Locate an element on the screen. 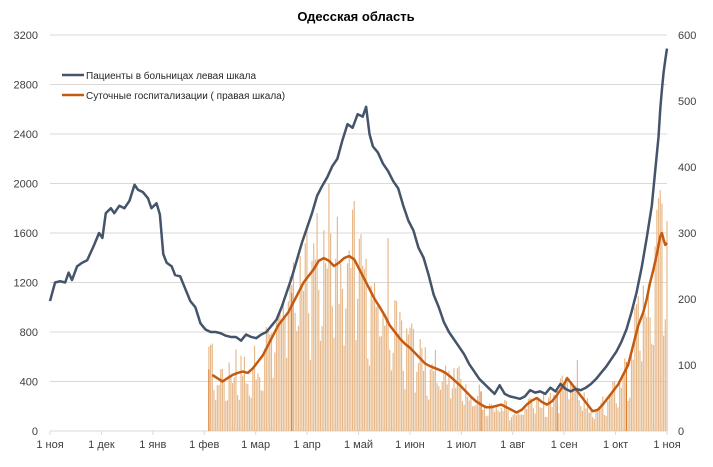  right-tick-label: 200 is located at coordinates (687, 300).